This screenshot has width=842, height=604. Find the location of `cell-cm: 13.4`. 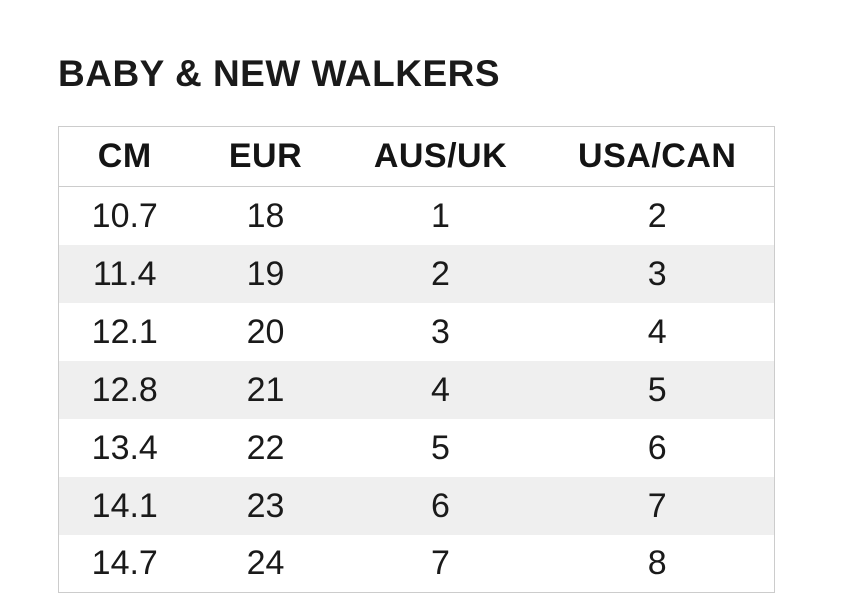

cell-cm: 13.4 is located at coordinates (124, 447).